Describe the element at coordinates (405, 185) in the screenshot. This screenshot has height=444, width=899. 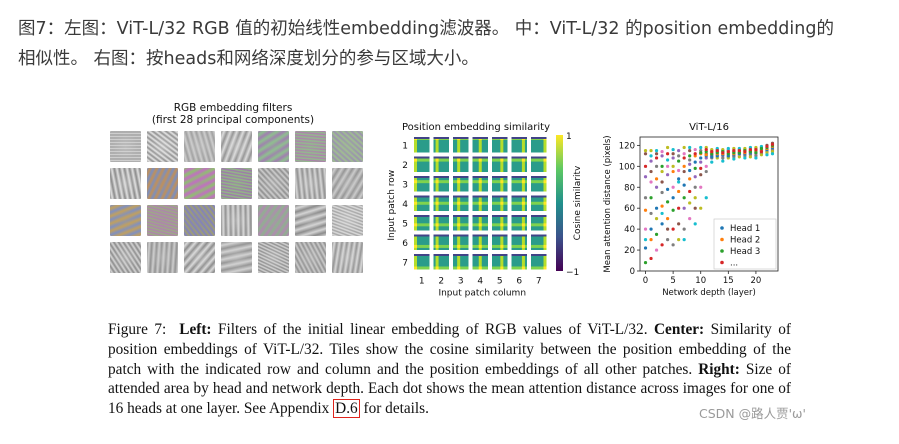
I see `heatmap-y-tick: 3` at that location.